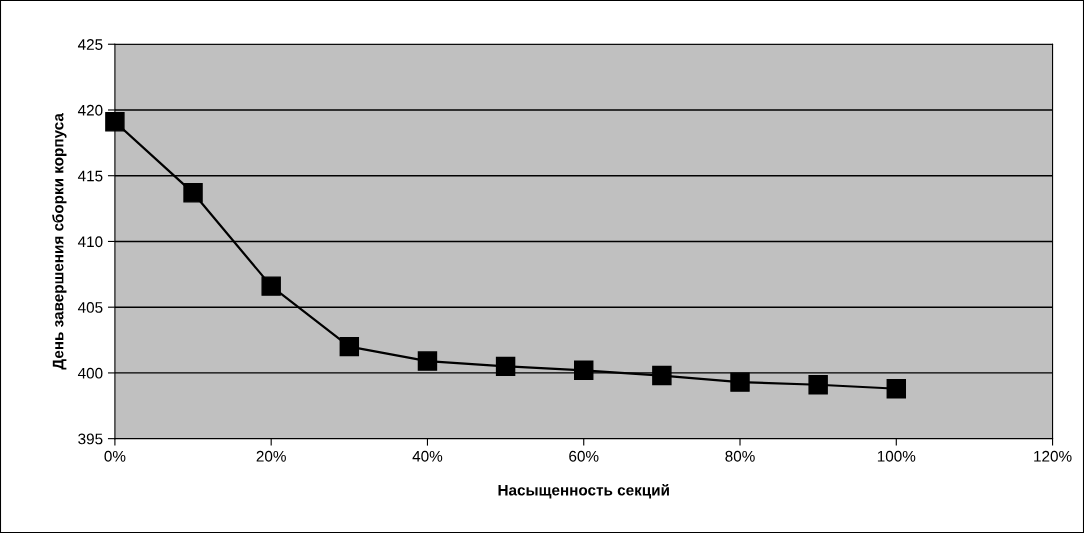 This screenshot has height=533, width=1084. What do you see at coordinates (1053, 456) in the screenshot?
I see `x-tick-label: 120%` at bounding box center [1053, 456].